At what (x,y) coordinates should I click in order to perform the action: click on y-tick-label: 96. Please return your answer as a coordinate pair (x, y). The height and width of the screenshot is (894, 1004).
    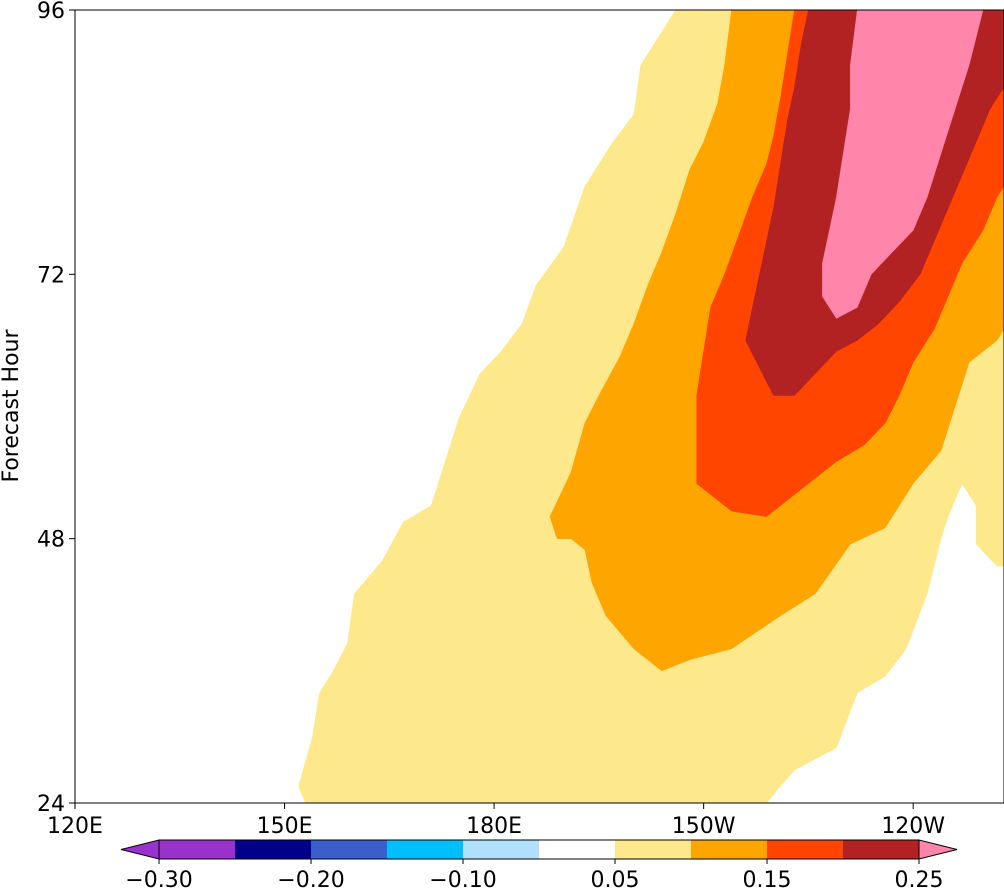
    Looking at the image, I should click on (51, 12).